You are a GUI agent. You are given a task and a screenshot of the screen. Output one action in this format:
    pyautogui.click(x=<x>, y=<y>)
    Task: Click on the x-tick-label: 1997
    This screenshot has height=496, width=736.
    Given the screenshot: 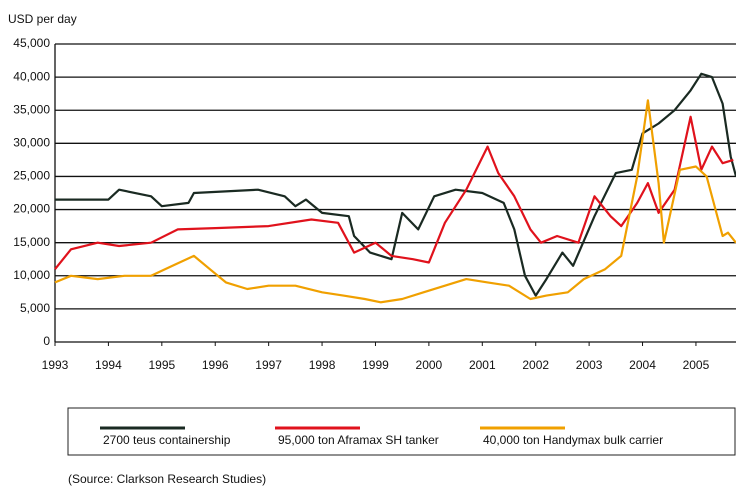 What is the action you would take?
    pyautogui.click(x=268, y=365)
    